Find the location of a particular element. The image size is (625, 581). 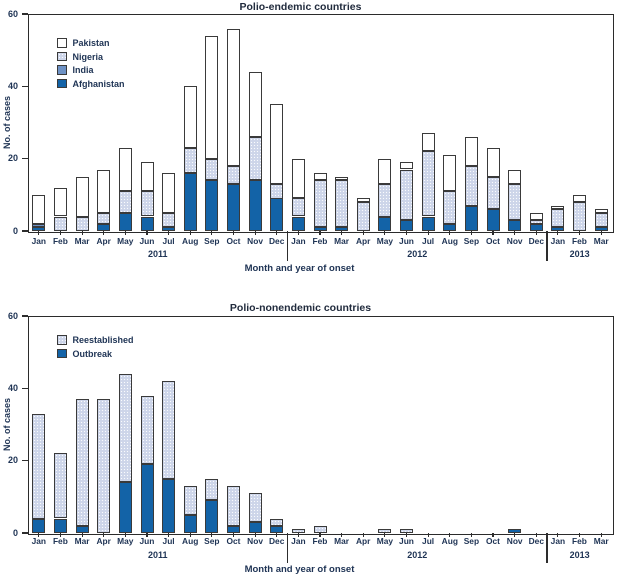

legend: Pakistan Nigeria India Afghanistan is located at coordinates (91, 65).